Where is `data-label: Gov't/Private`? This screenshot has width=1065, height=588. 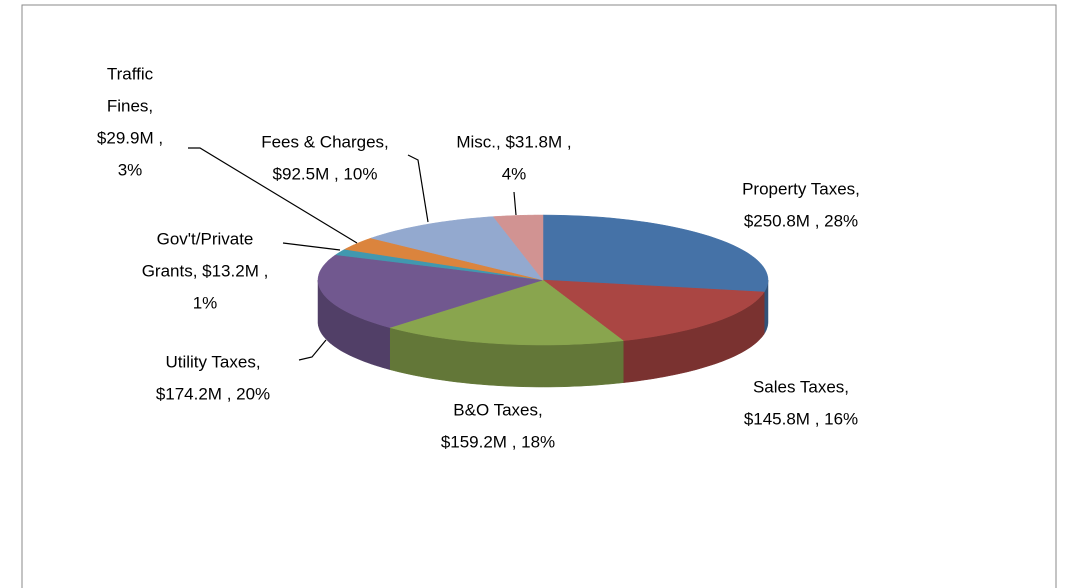 data-label: Gov't/Private is located at coordinates (205, 238).